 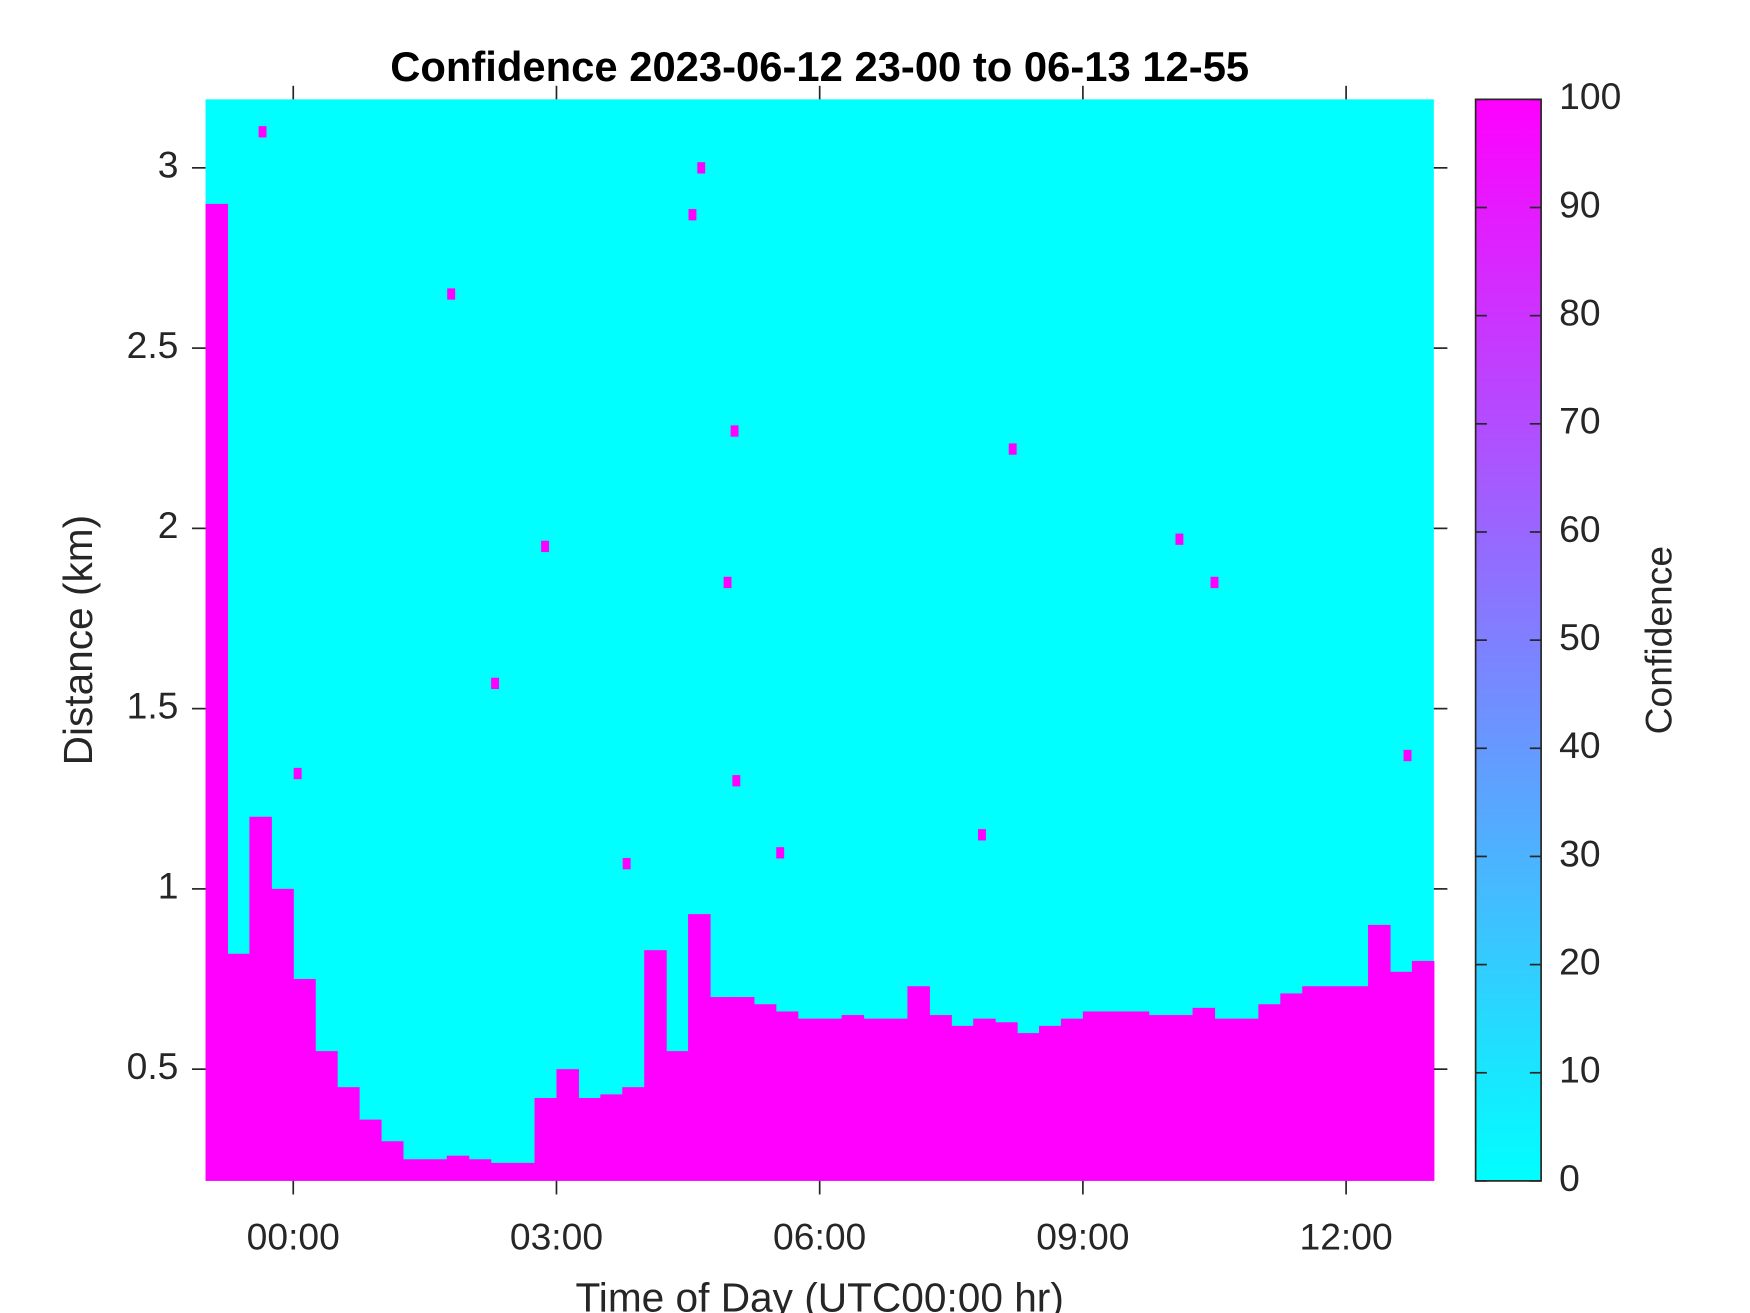 I want to click on colorbar-tick-label: 10, so click(x=1579, y=1070).